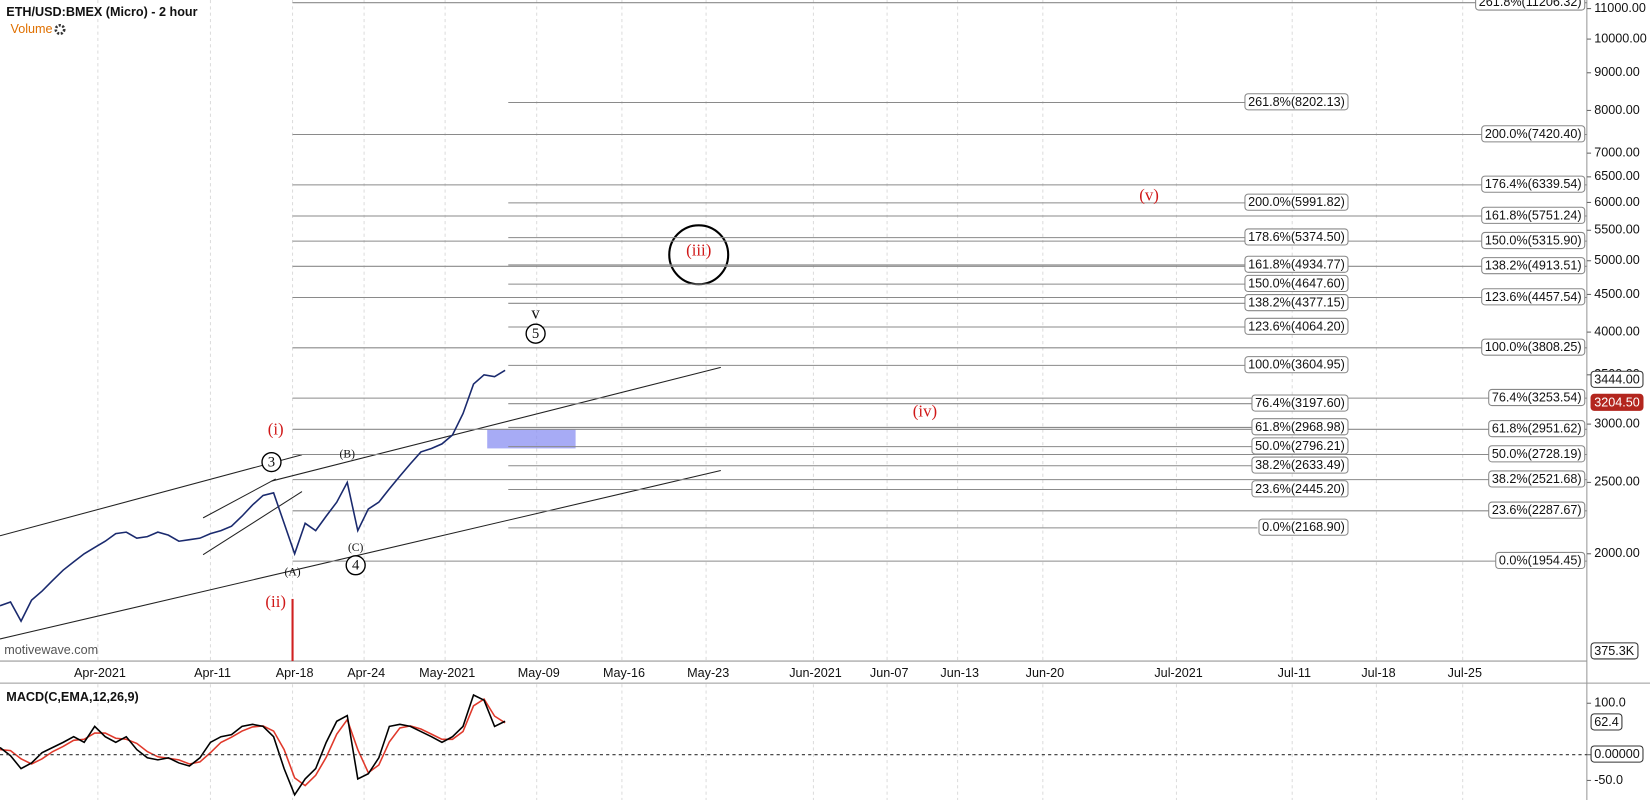 This screenshot has width=1650, height=800. I want to click on fib-label: 0.0%(1954.45), so click(1540, 560).